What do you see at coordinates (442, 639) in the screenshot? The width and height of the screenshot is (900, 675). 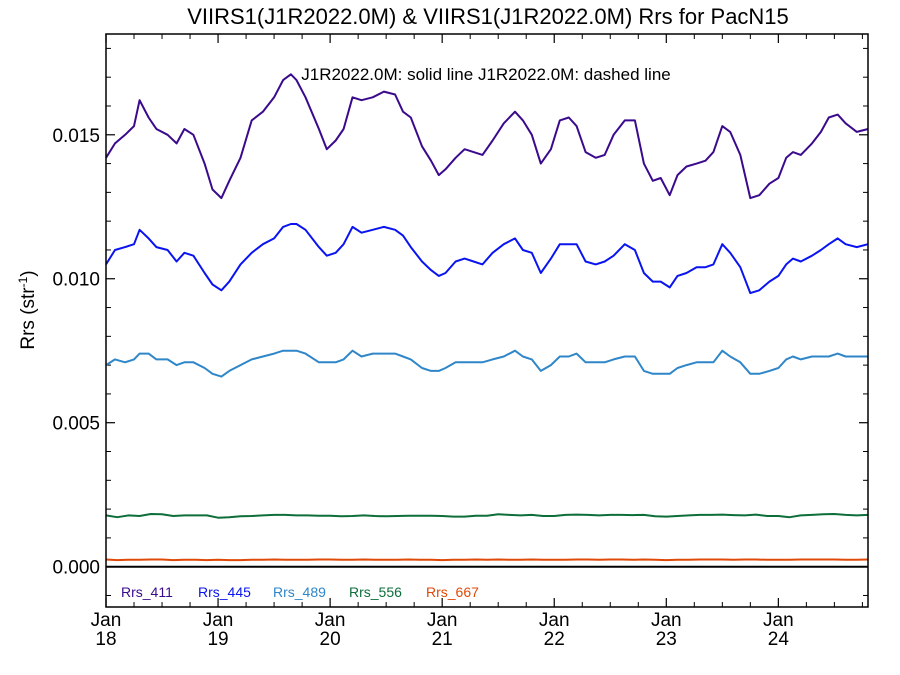 I see `x-tick-year-label: 21` at bounding box center [442, 639].